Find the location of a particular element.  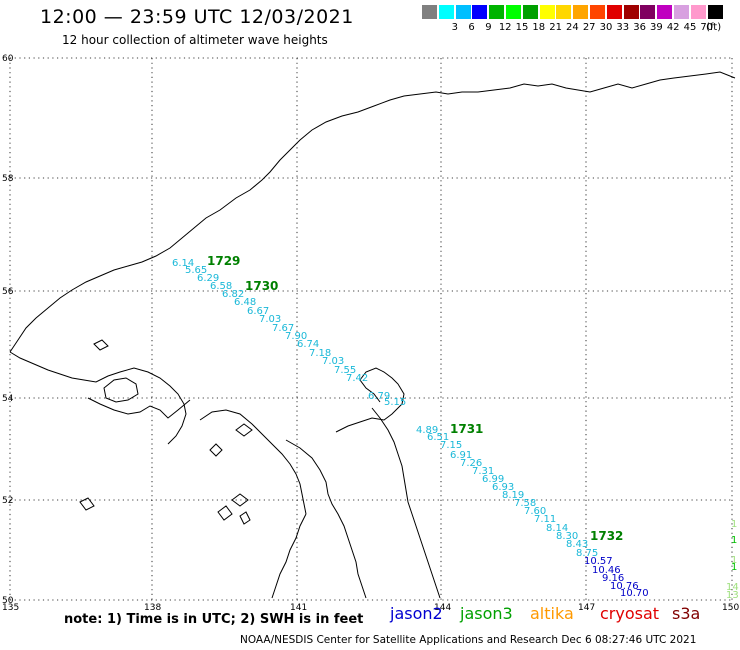

wave-height-value: 5.15 is located at coordinates (395, 402).